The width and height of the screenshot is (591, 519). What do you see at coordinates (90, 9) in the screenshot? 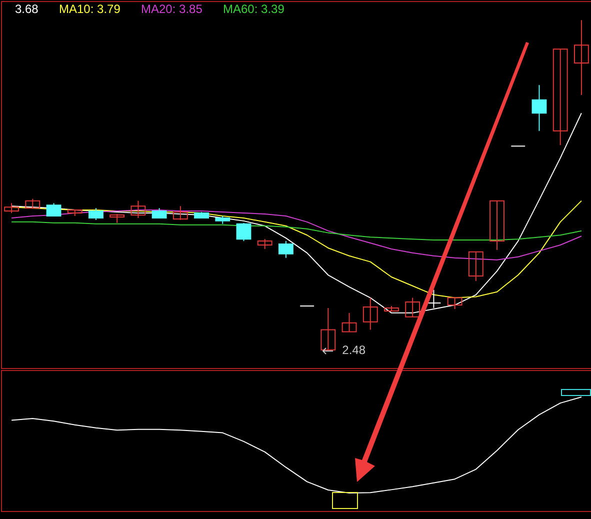
I see `text: MA10: 3.79` at bounding box center [90, 9].